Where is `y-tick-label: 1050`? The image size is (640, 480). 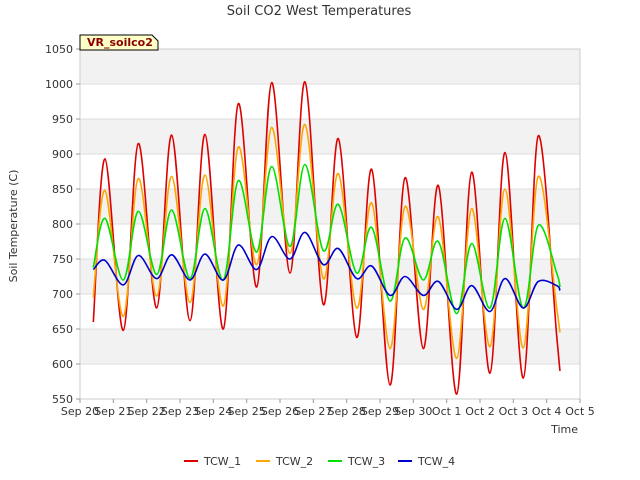
y-tick-label: 1050 is located at coordinates (59, 49).